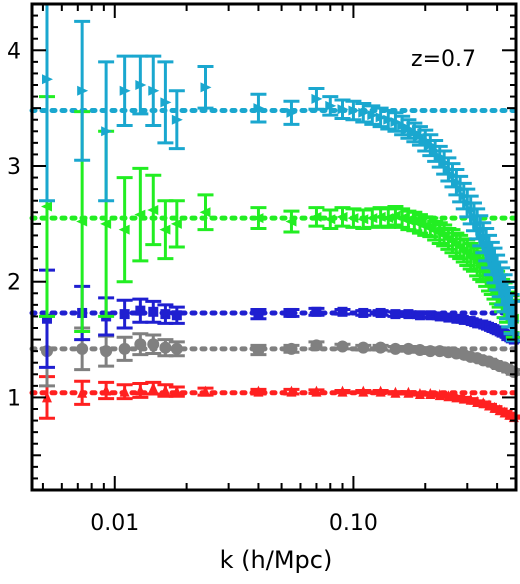  Describe the element at coordinates (14, 167) in the screenshot. I see `y-tick-label: 3` at that location.